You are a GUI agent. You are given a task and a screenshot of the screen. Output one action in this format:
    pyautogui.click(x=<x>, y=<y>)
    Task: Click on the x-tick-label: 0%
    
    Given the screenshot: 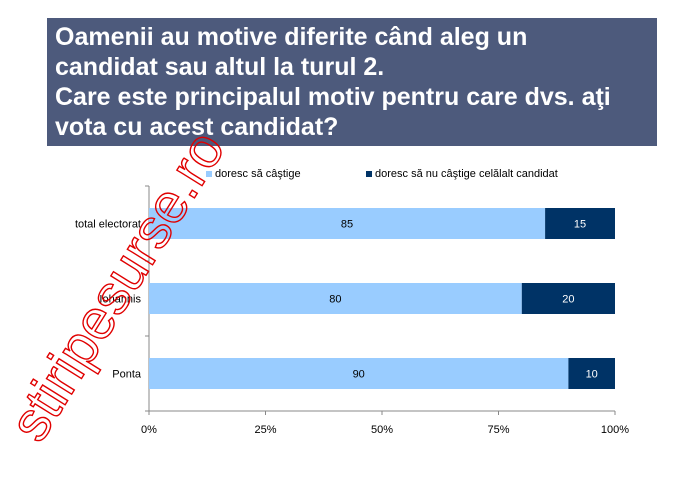 What is the action you would take?
    pyautogui.click(x=149, y=430)
    